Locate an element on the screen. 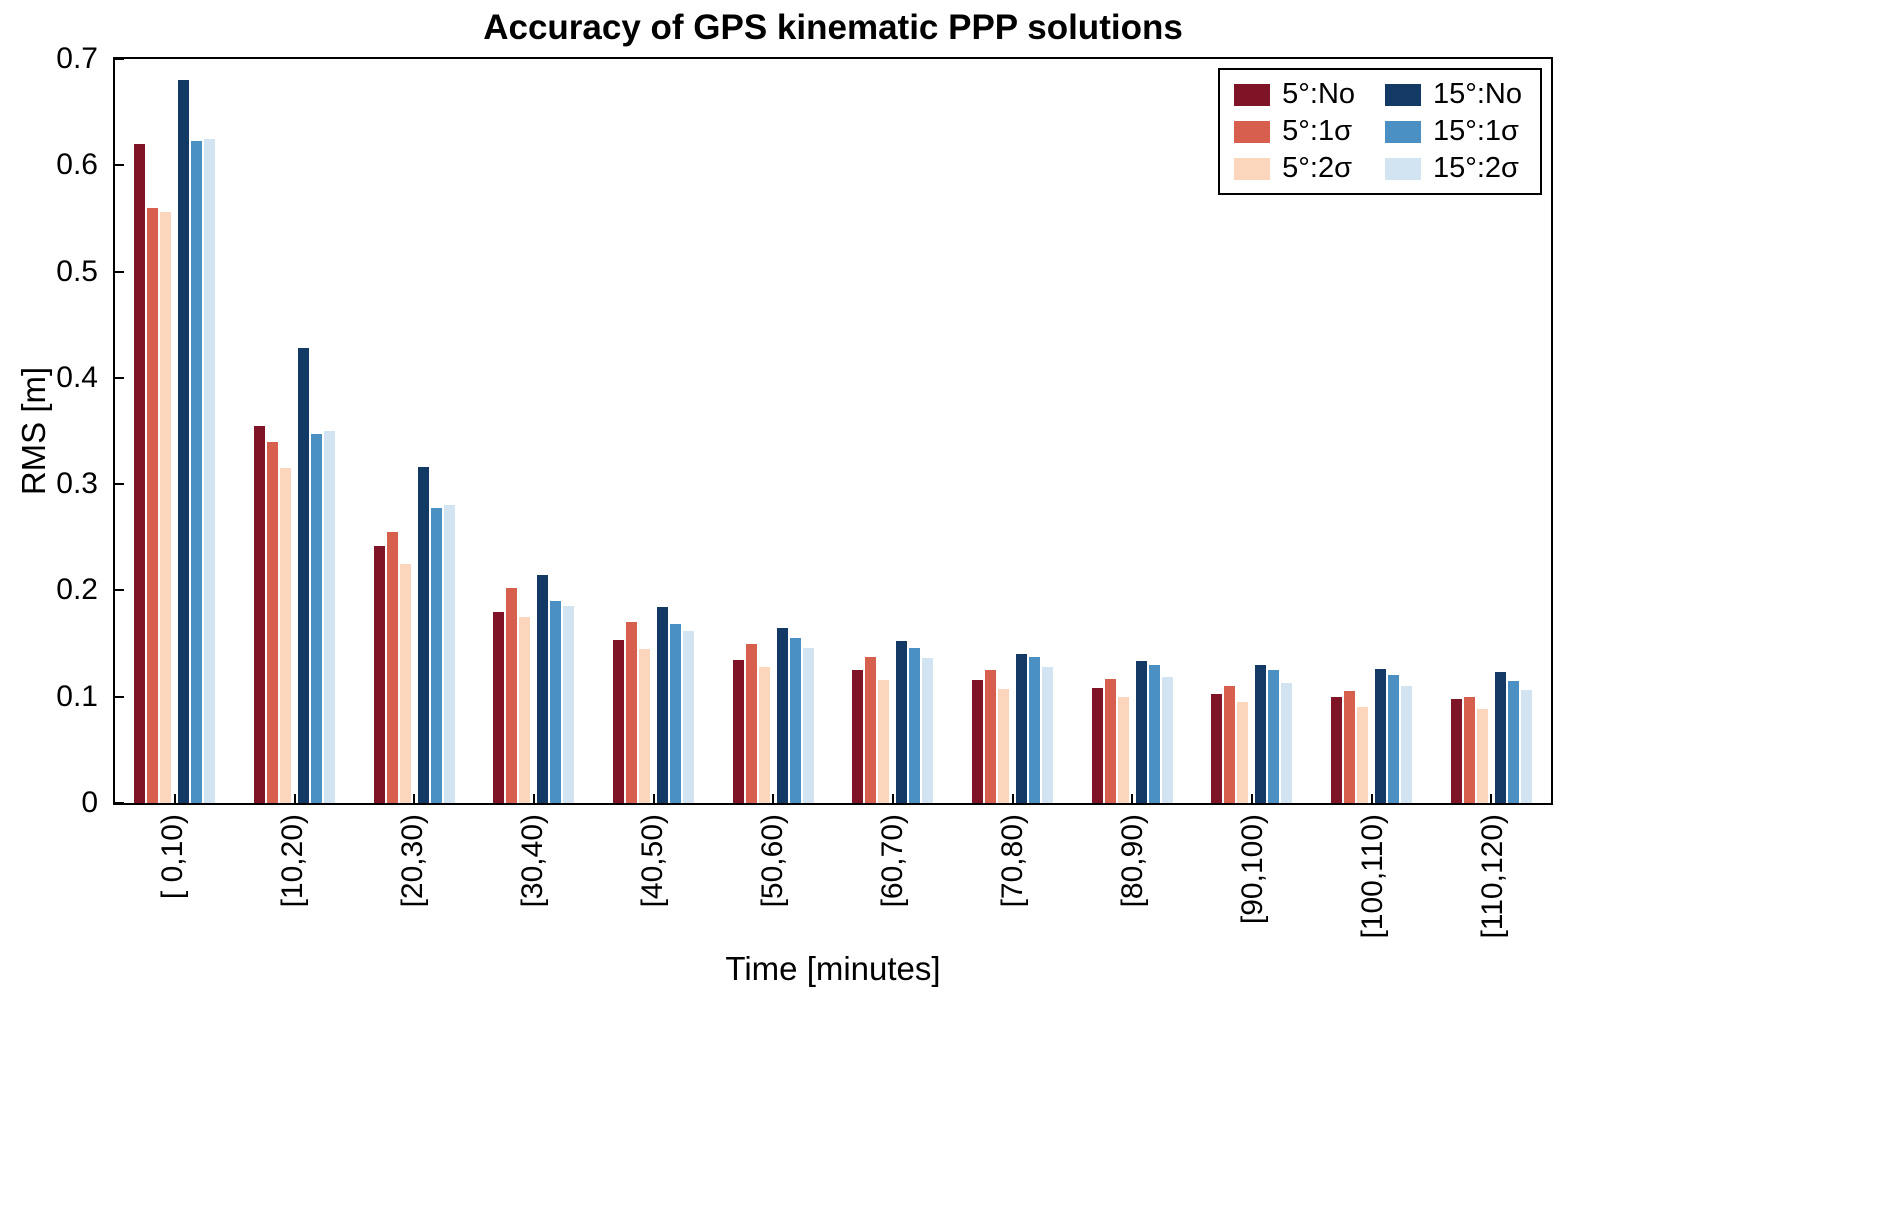  bar-5°:2σ-[10,20) is located at coordinates (285, 635).